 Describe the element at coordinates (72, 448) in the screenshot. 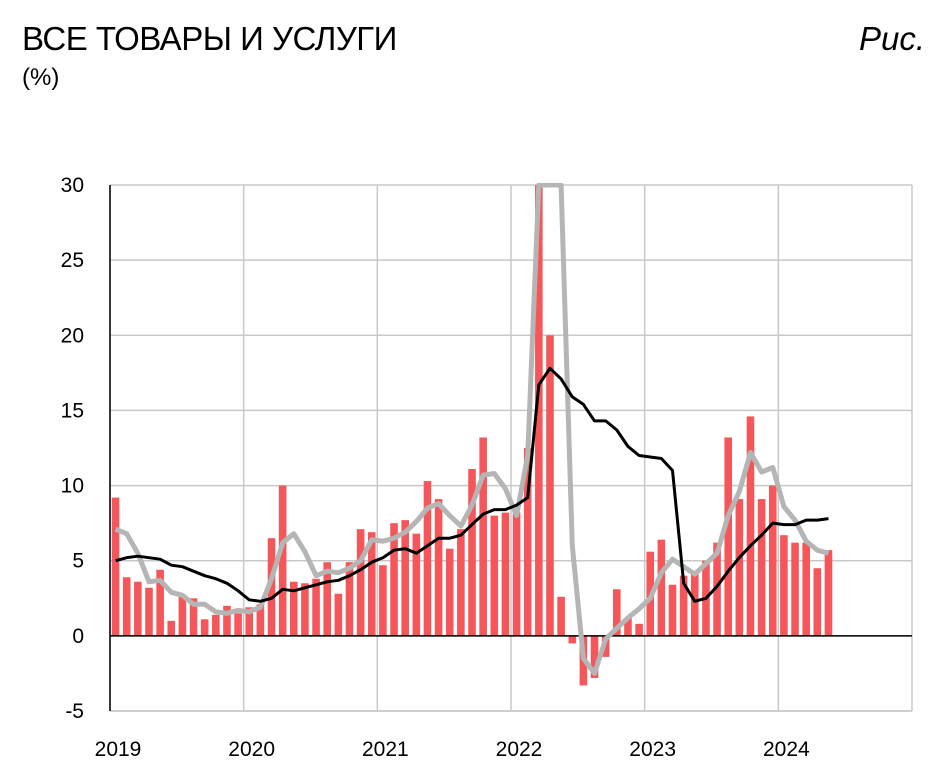

I see `y-tick-labels: -5 0 5 10 15 20 25 30` at that location.